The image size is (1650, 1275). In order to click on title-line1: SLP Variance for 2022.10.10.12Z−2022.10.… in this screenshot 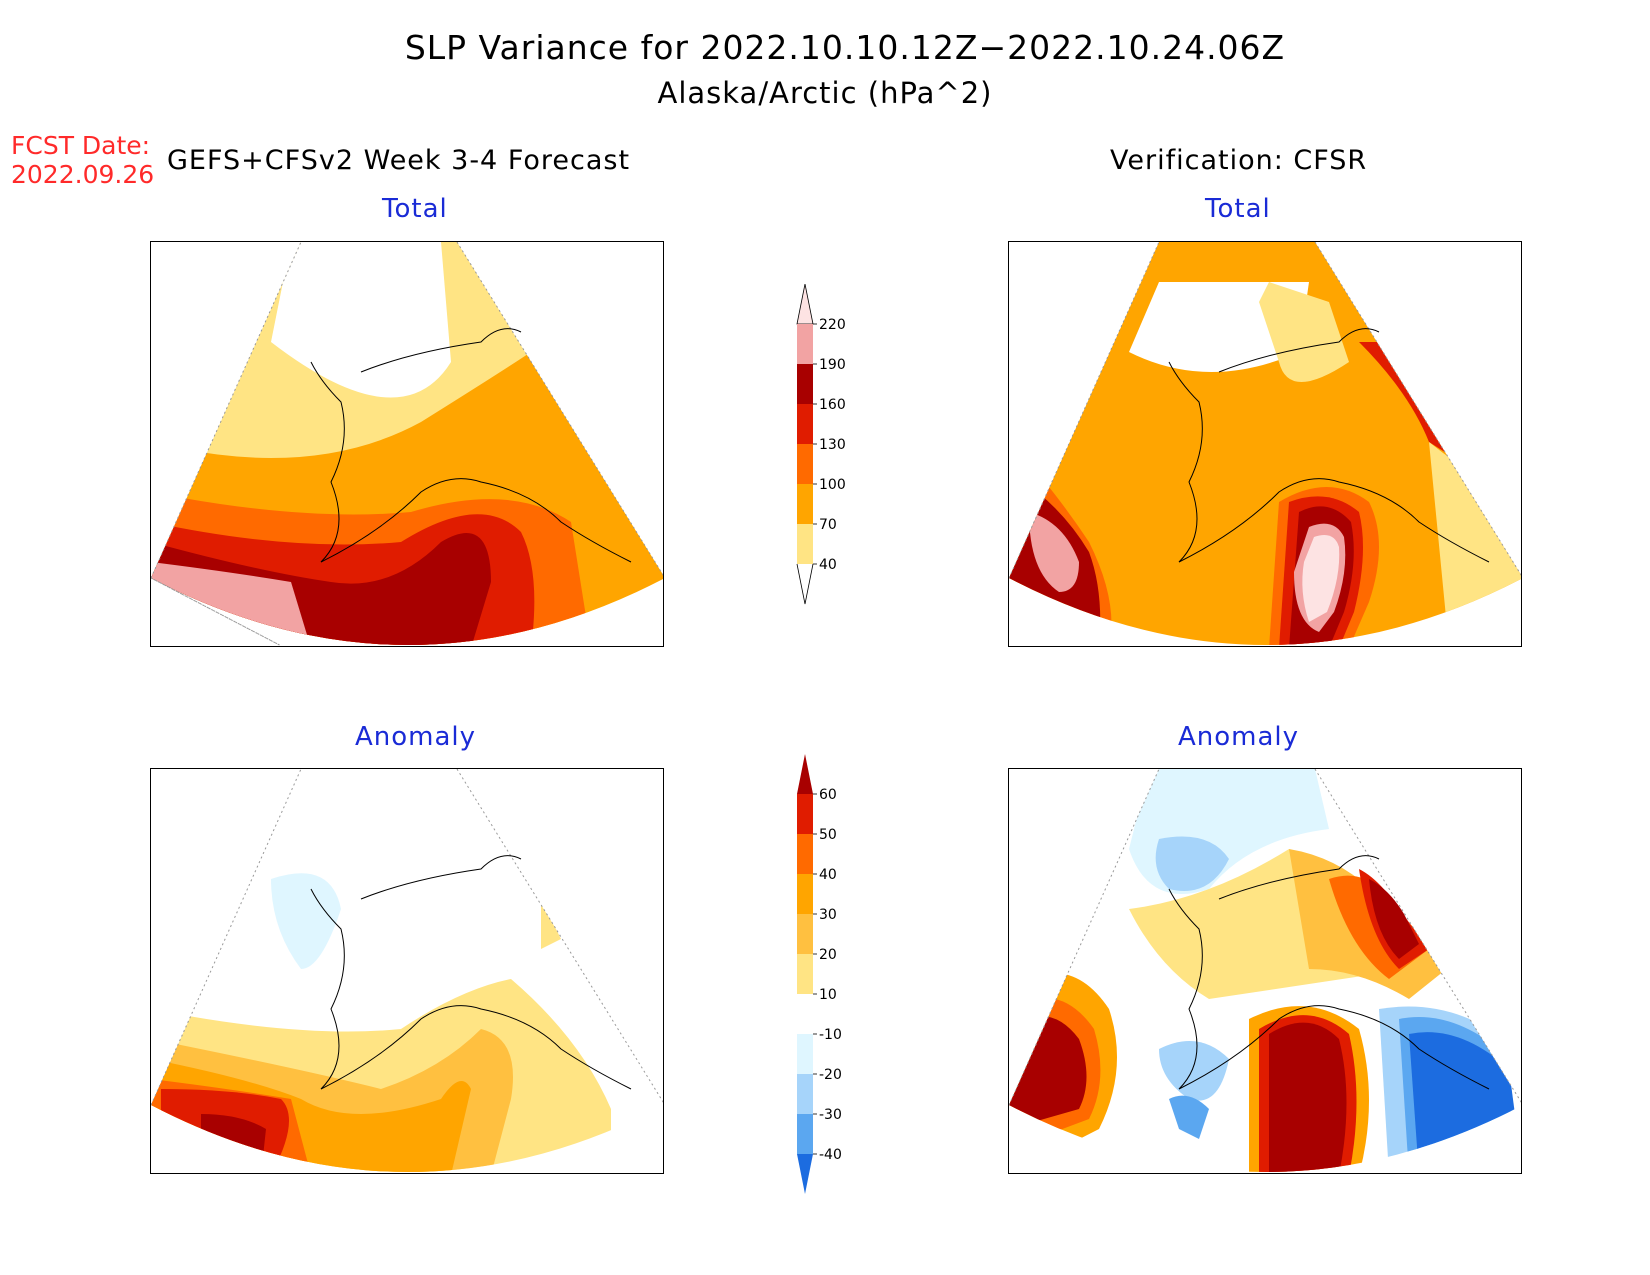, I will do `click(845, 47)`.